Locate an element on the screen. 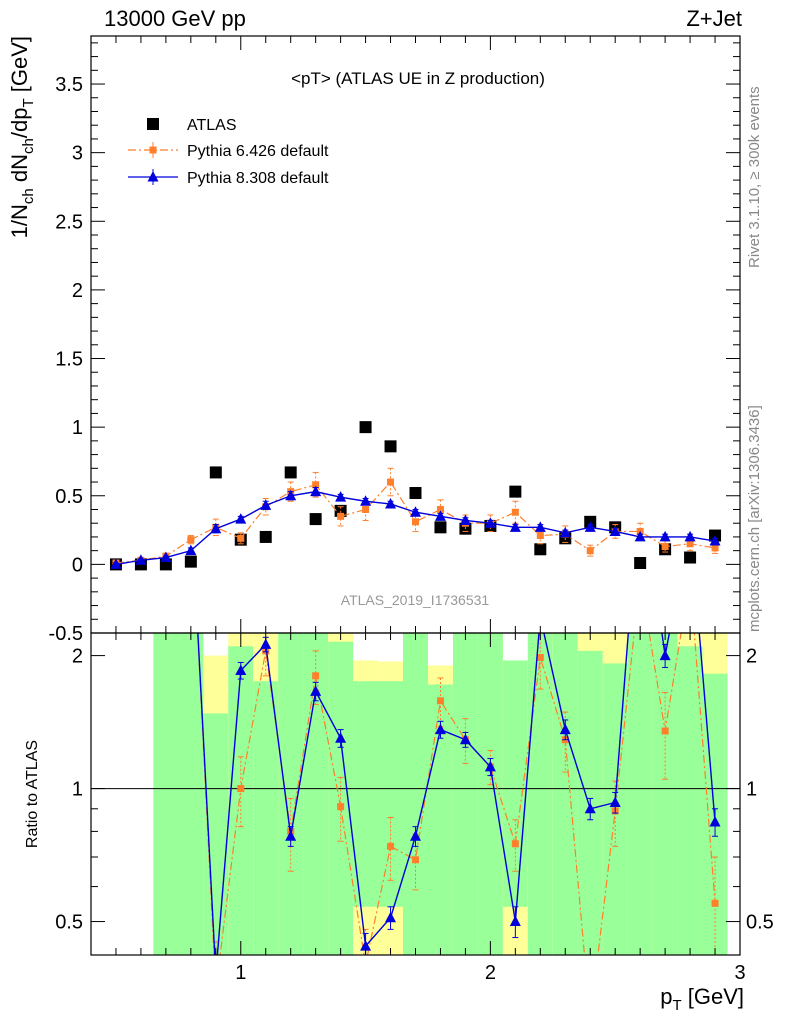  x-axis-label: pT [GeV] is located at coordinates (702, 999).